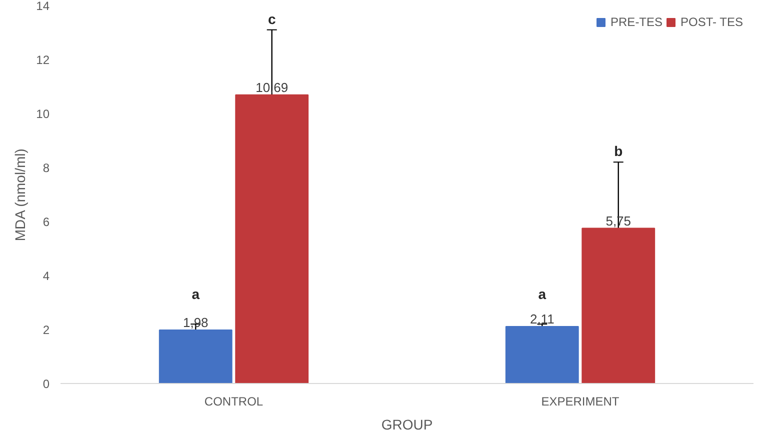 The height and width of the screenshot is (435, 758). I want to click on data-label: 1,98, so click(195, 322).